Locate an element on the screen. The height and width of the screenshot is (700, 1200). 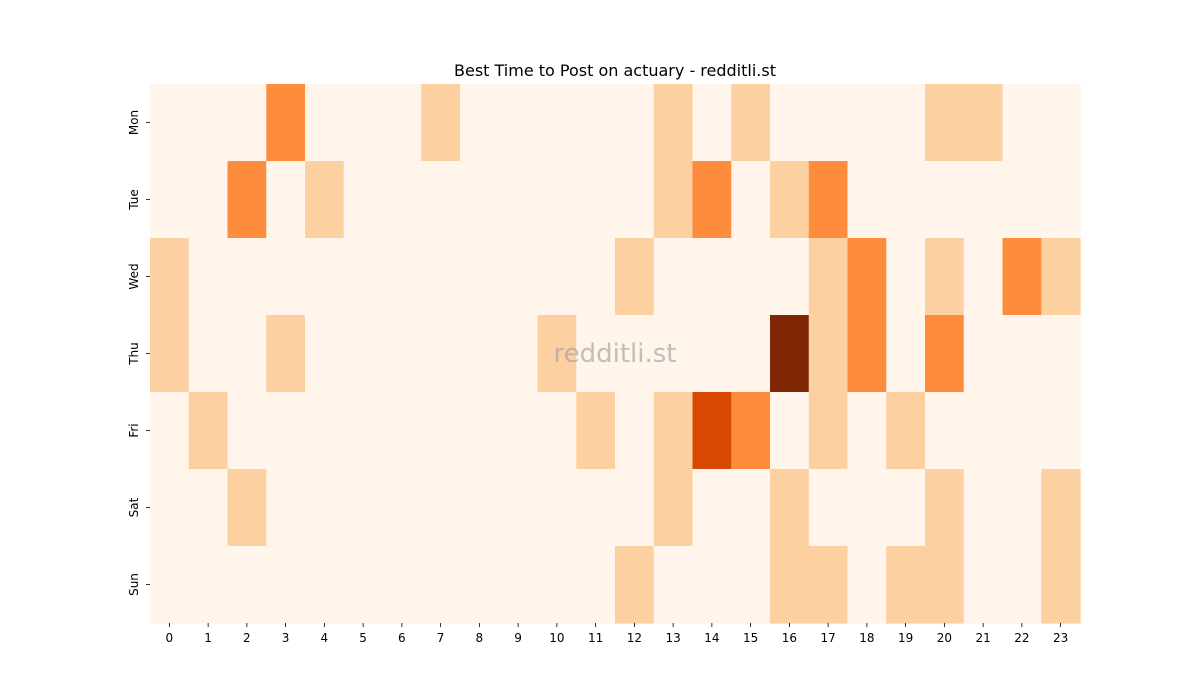
x-tick-label: 9 is located at coordinates (518, 638).